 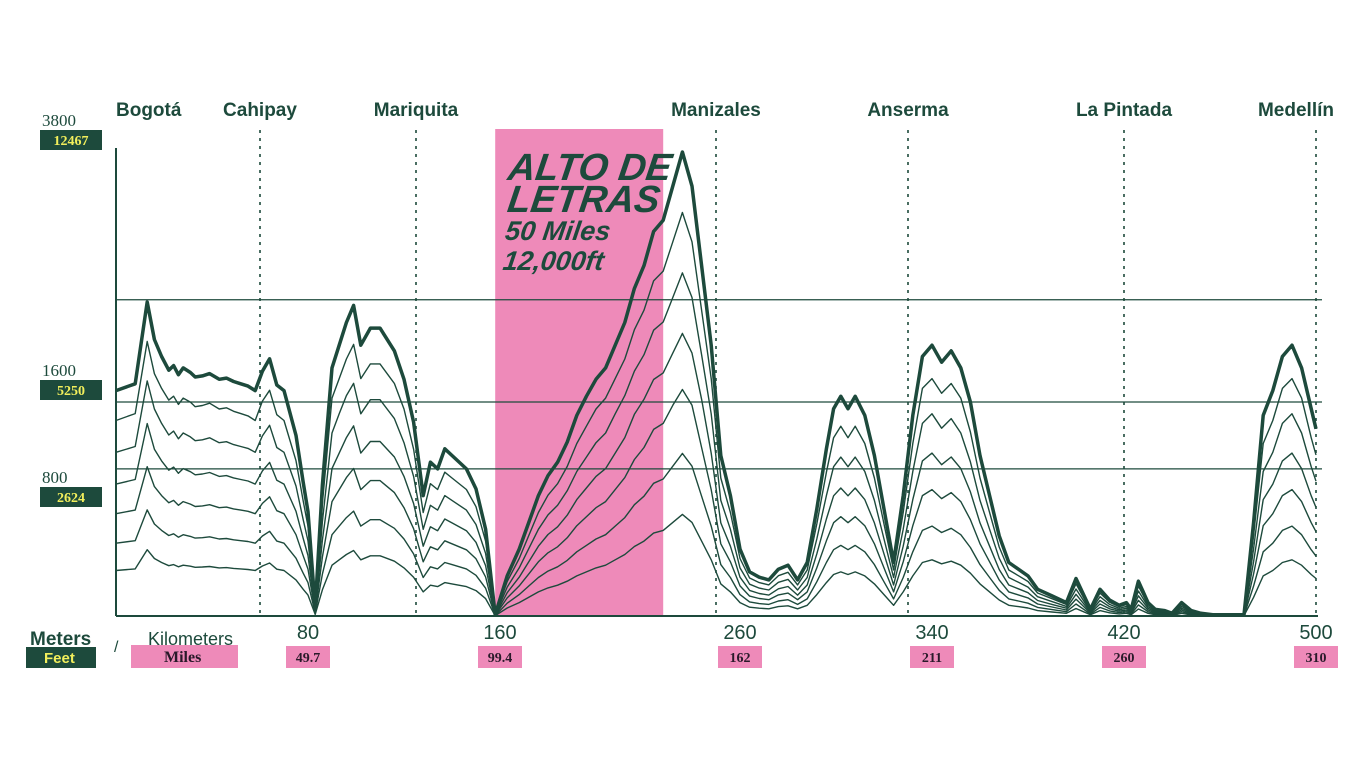 What do you see at coordinates (557, 230) in the screenshot?
I see `pass-distance: 50 Miles` at bounding box center [557, 230].